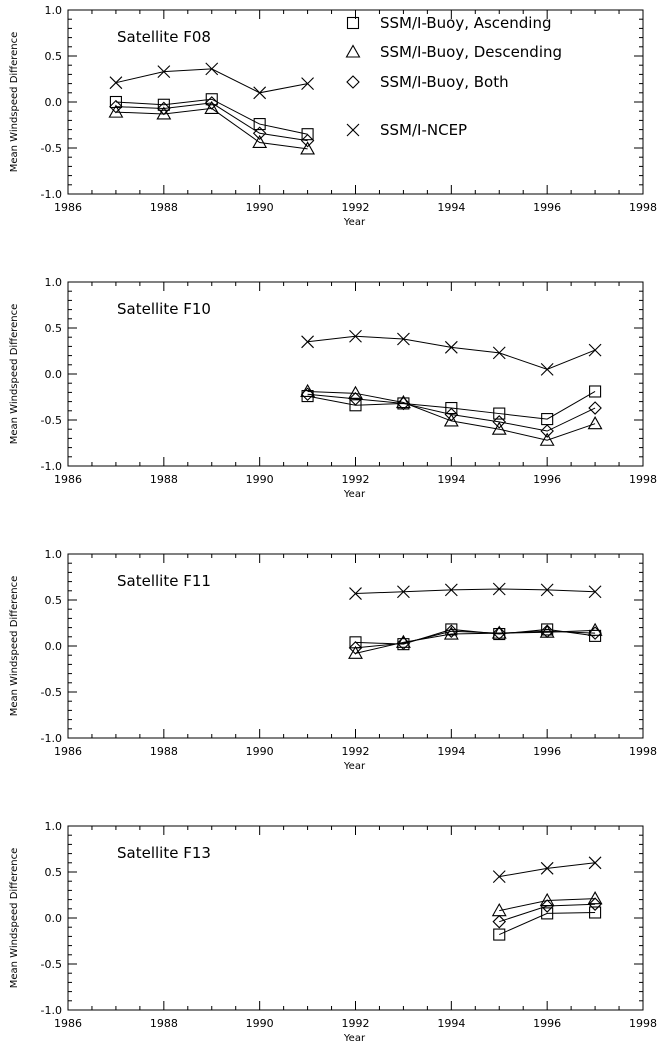  Describe the element at coordinates (547, 751) in the screenshot. I see `x-tick-label: 1996` at that location.